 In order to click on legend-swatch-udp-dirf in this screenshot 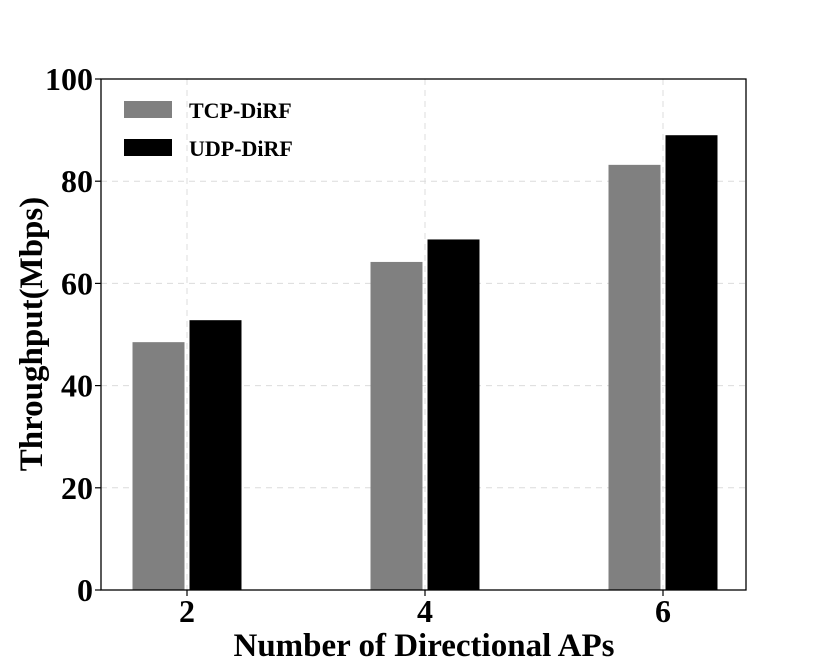, I will do `click(148, 147)`.